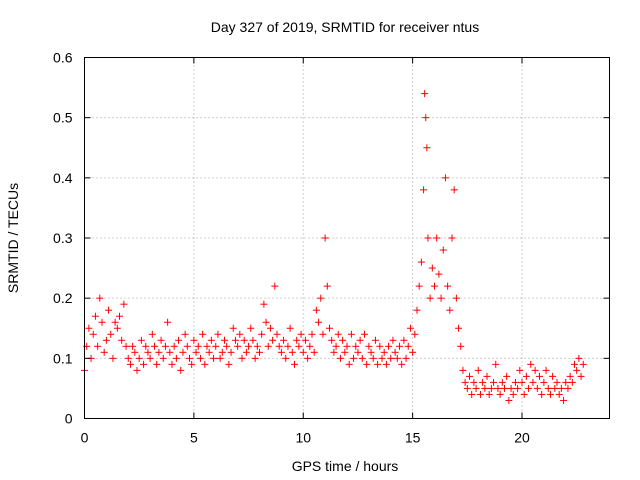 The image size is (640, 480). I want to click on y-tick-label: 0.3, so click(63, 238).